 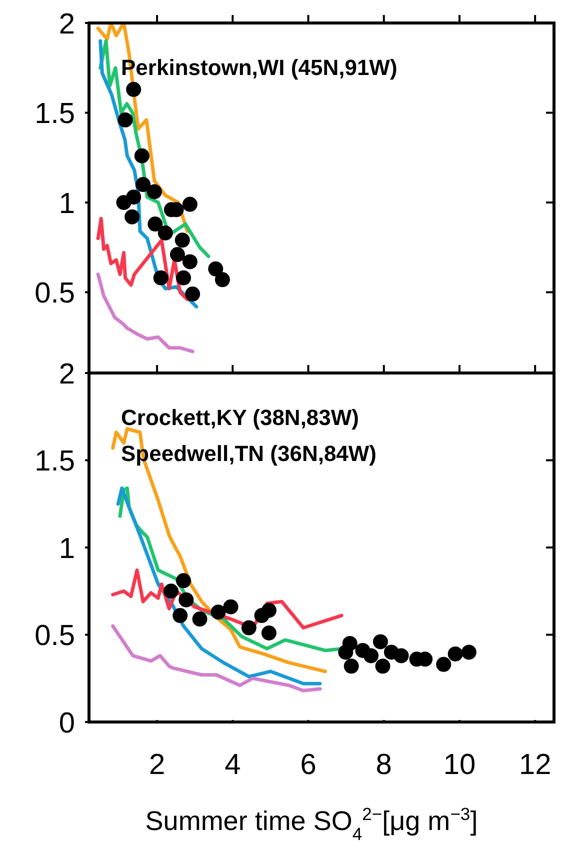 What do you see at coordinates (311, 822) in the screenshot?
I see `x-axis-title: Summer time SO$_{4}$$^{2−}$[μg m$^{−3}$]` at bounding box center [311, 822].